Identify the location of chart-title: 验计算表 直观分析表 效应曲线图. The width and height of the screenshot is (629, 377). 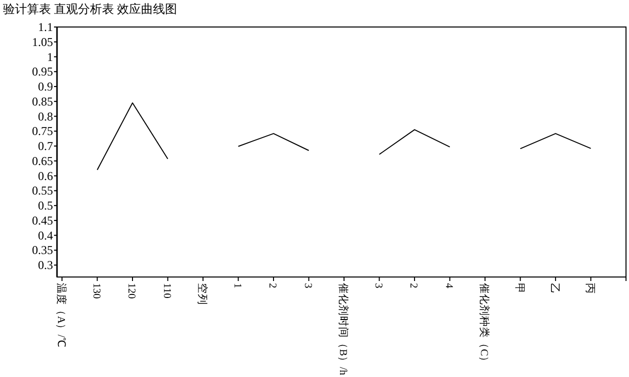
(90, 9).